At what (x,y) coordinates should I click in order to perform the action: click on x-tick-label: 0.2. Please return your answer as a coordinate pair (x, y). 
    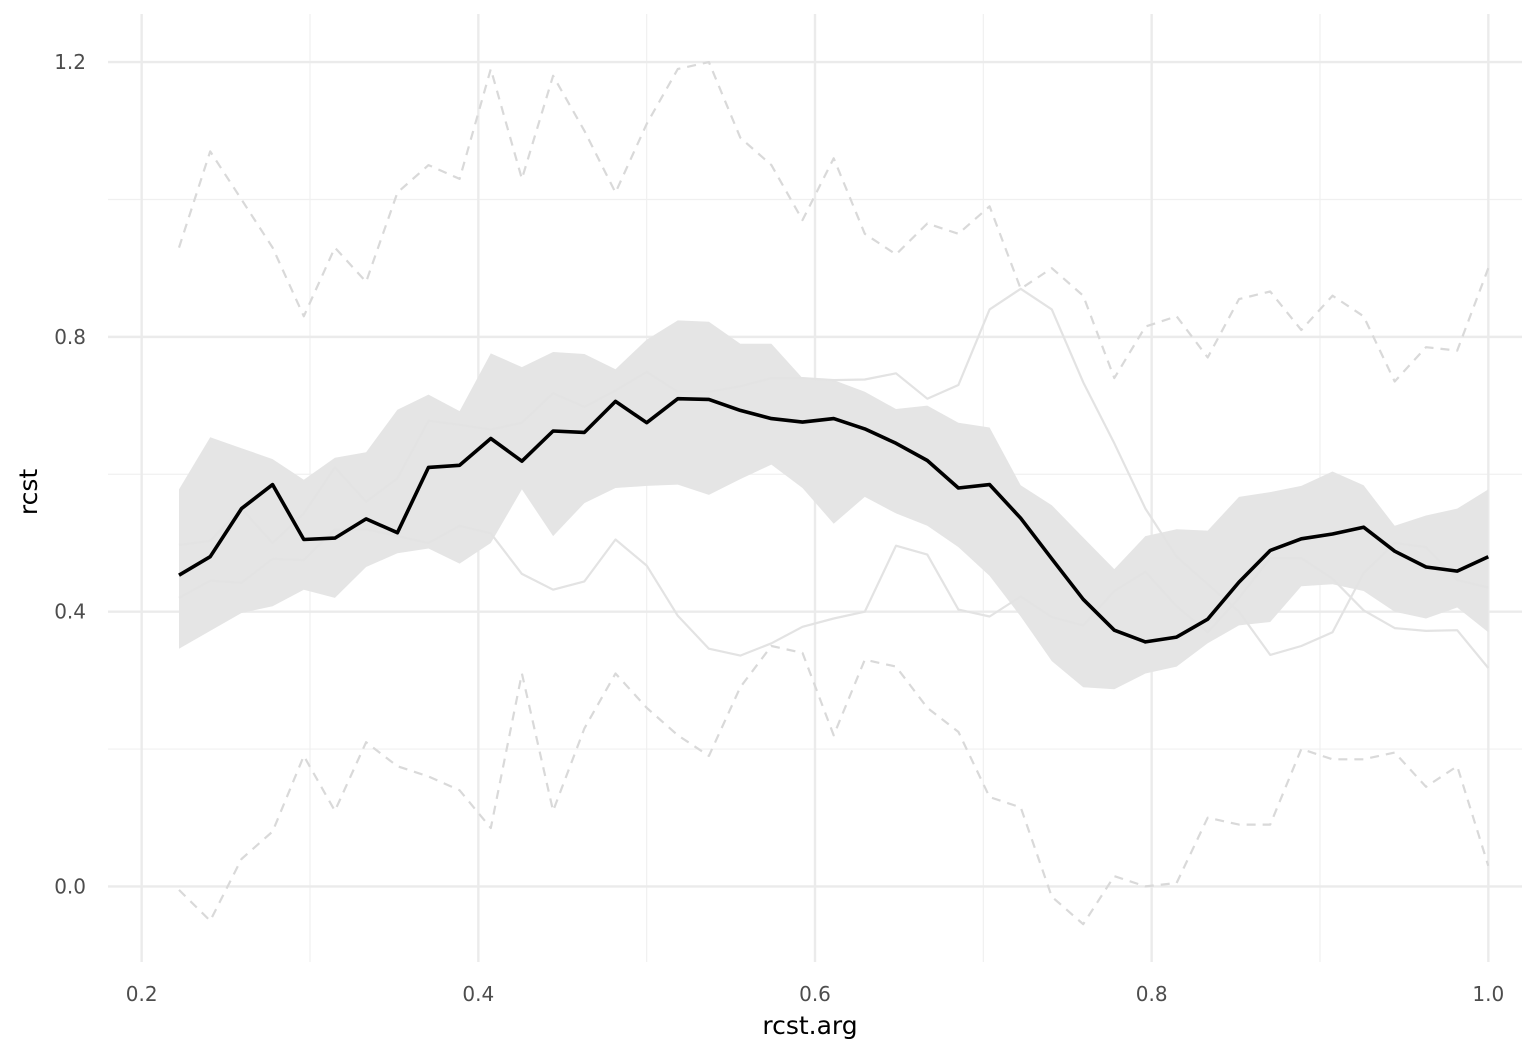
    Looking at the image, I should click on (142, 994).